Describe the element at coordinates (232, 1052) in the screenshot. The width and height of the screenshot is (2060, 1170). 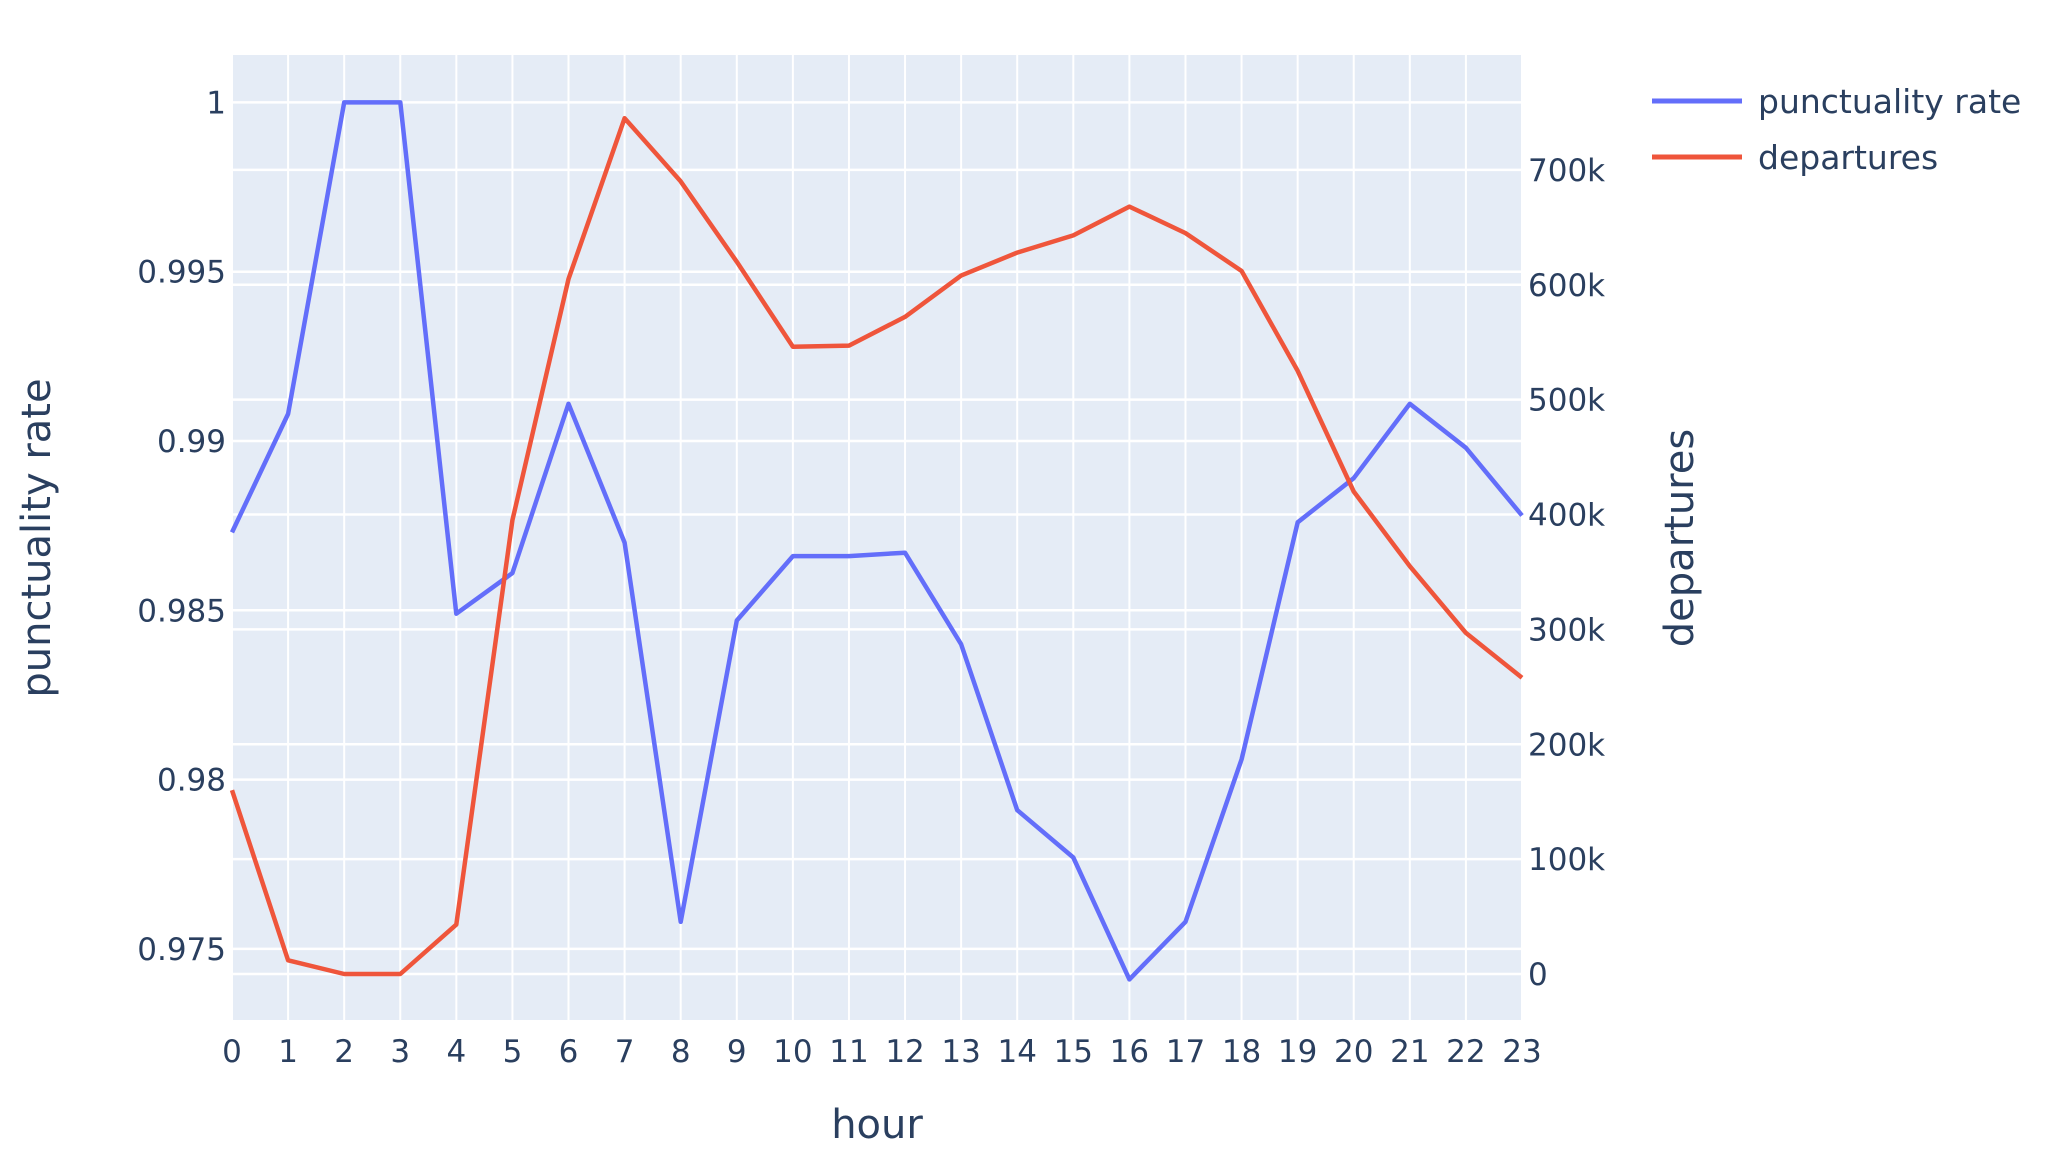
I see `x-tick-label: 0` at that location.